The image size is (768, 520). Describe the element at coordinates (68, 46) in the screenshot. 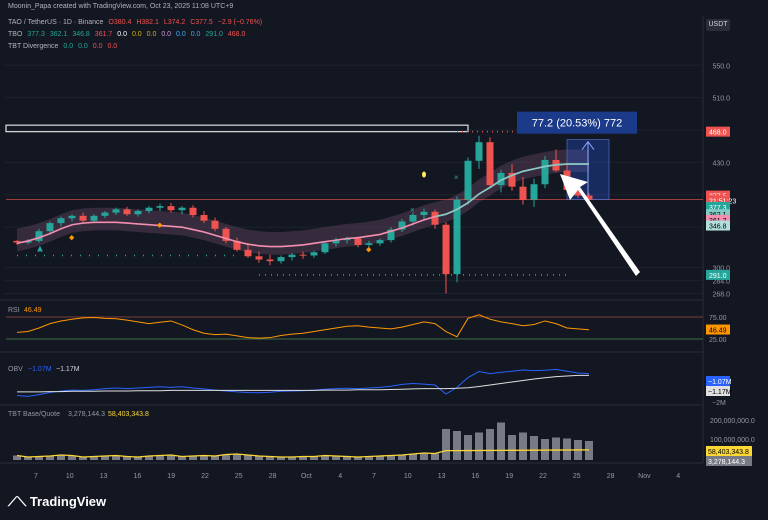

I see `tbtdiv-value-1: 0.0` at that location.